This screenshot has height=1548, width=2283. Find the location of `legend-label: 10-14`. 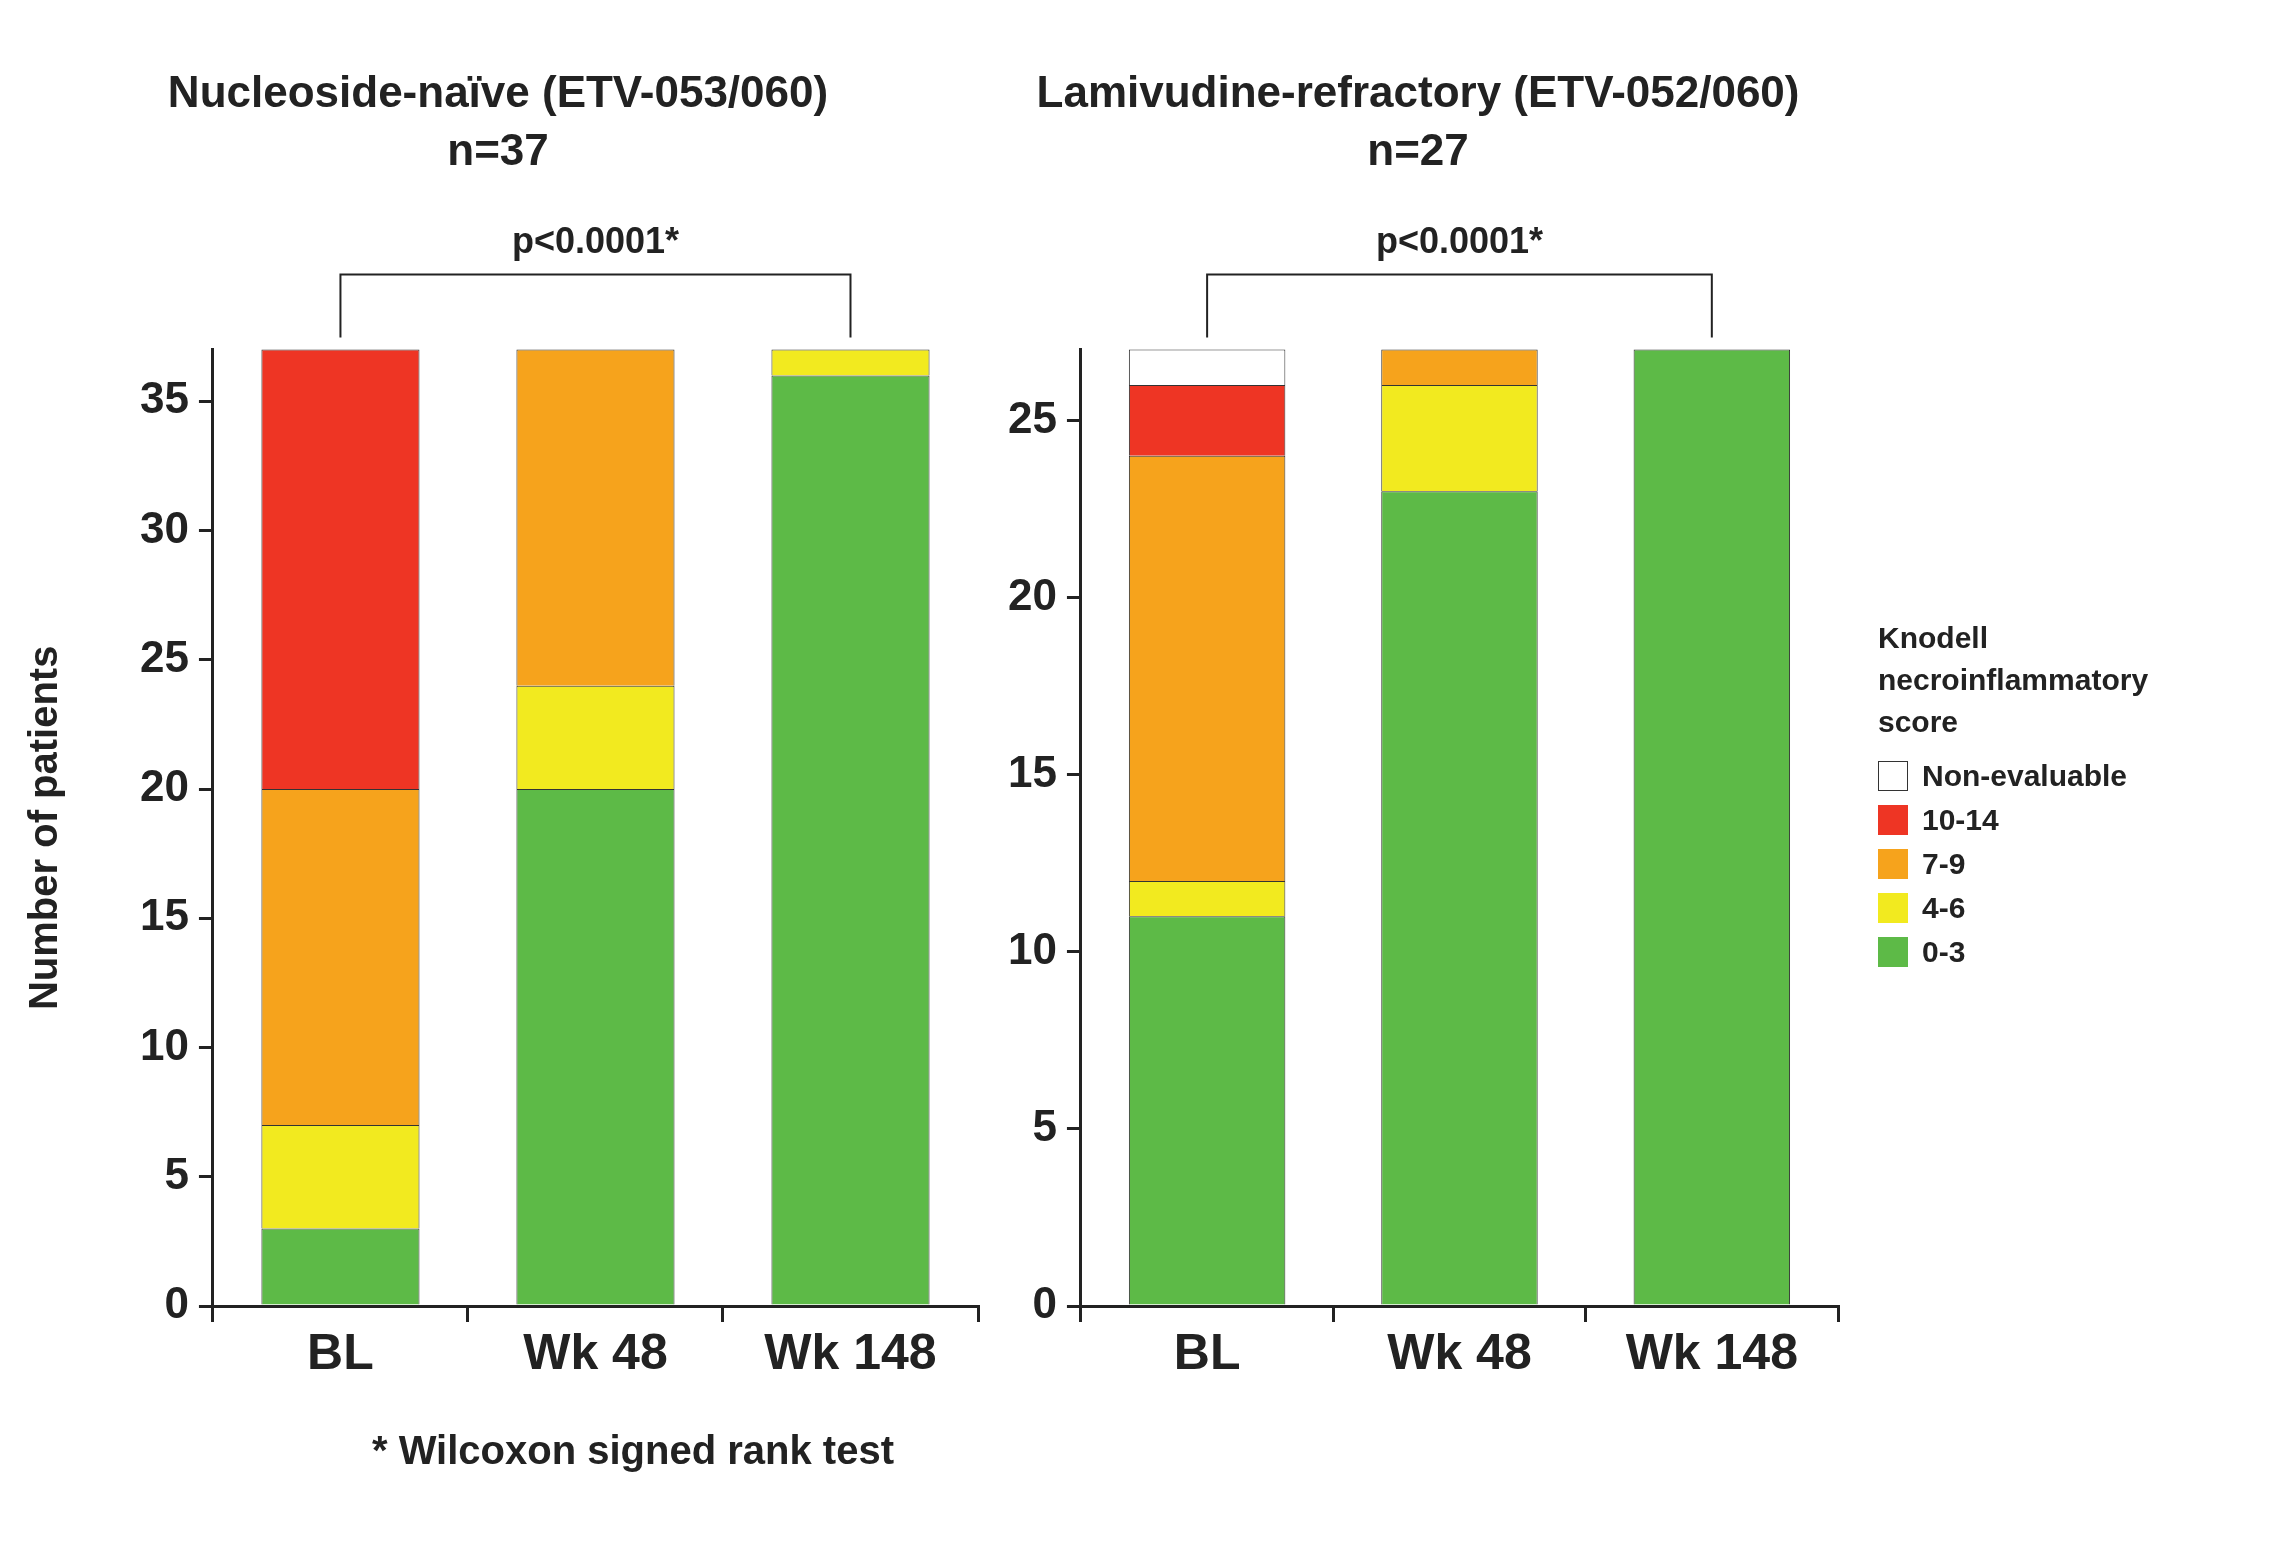

legend-label: 10-14 is located at coordinates (1960, 820).